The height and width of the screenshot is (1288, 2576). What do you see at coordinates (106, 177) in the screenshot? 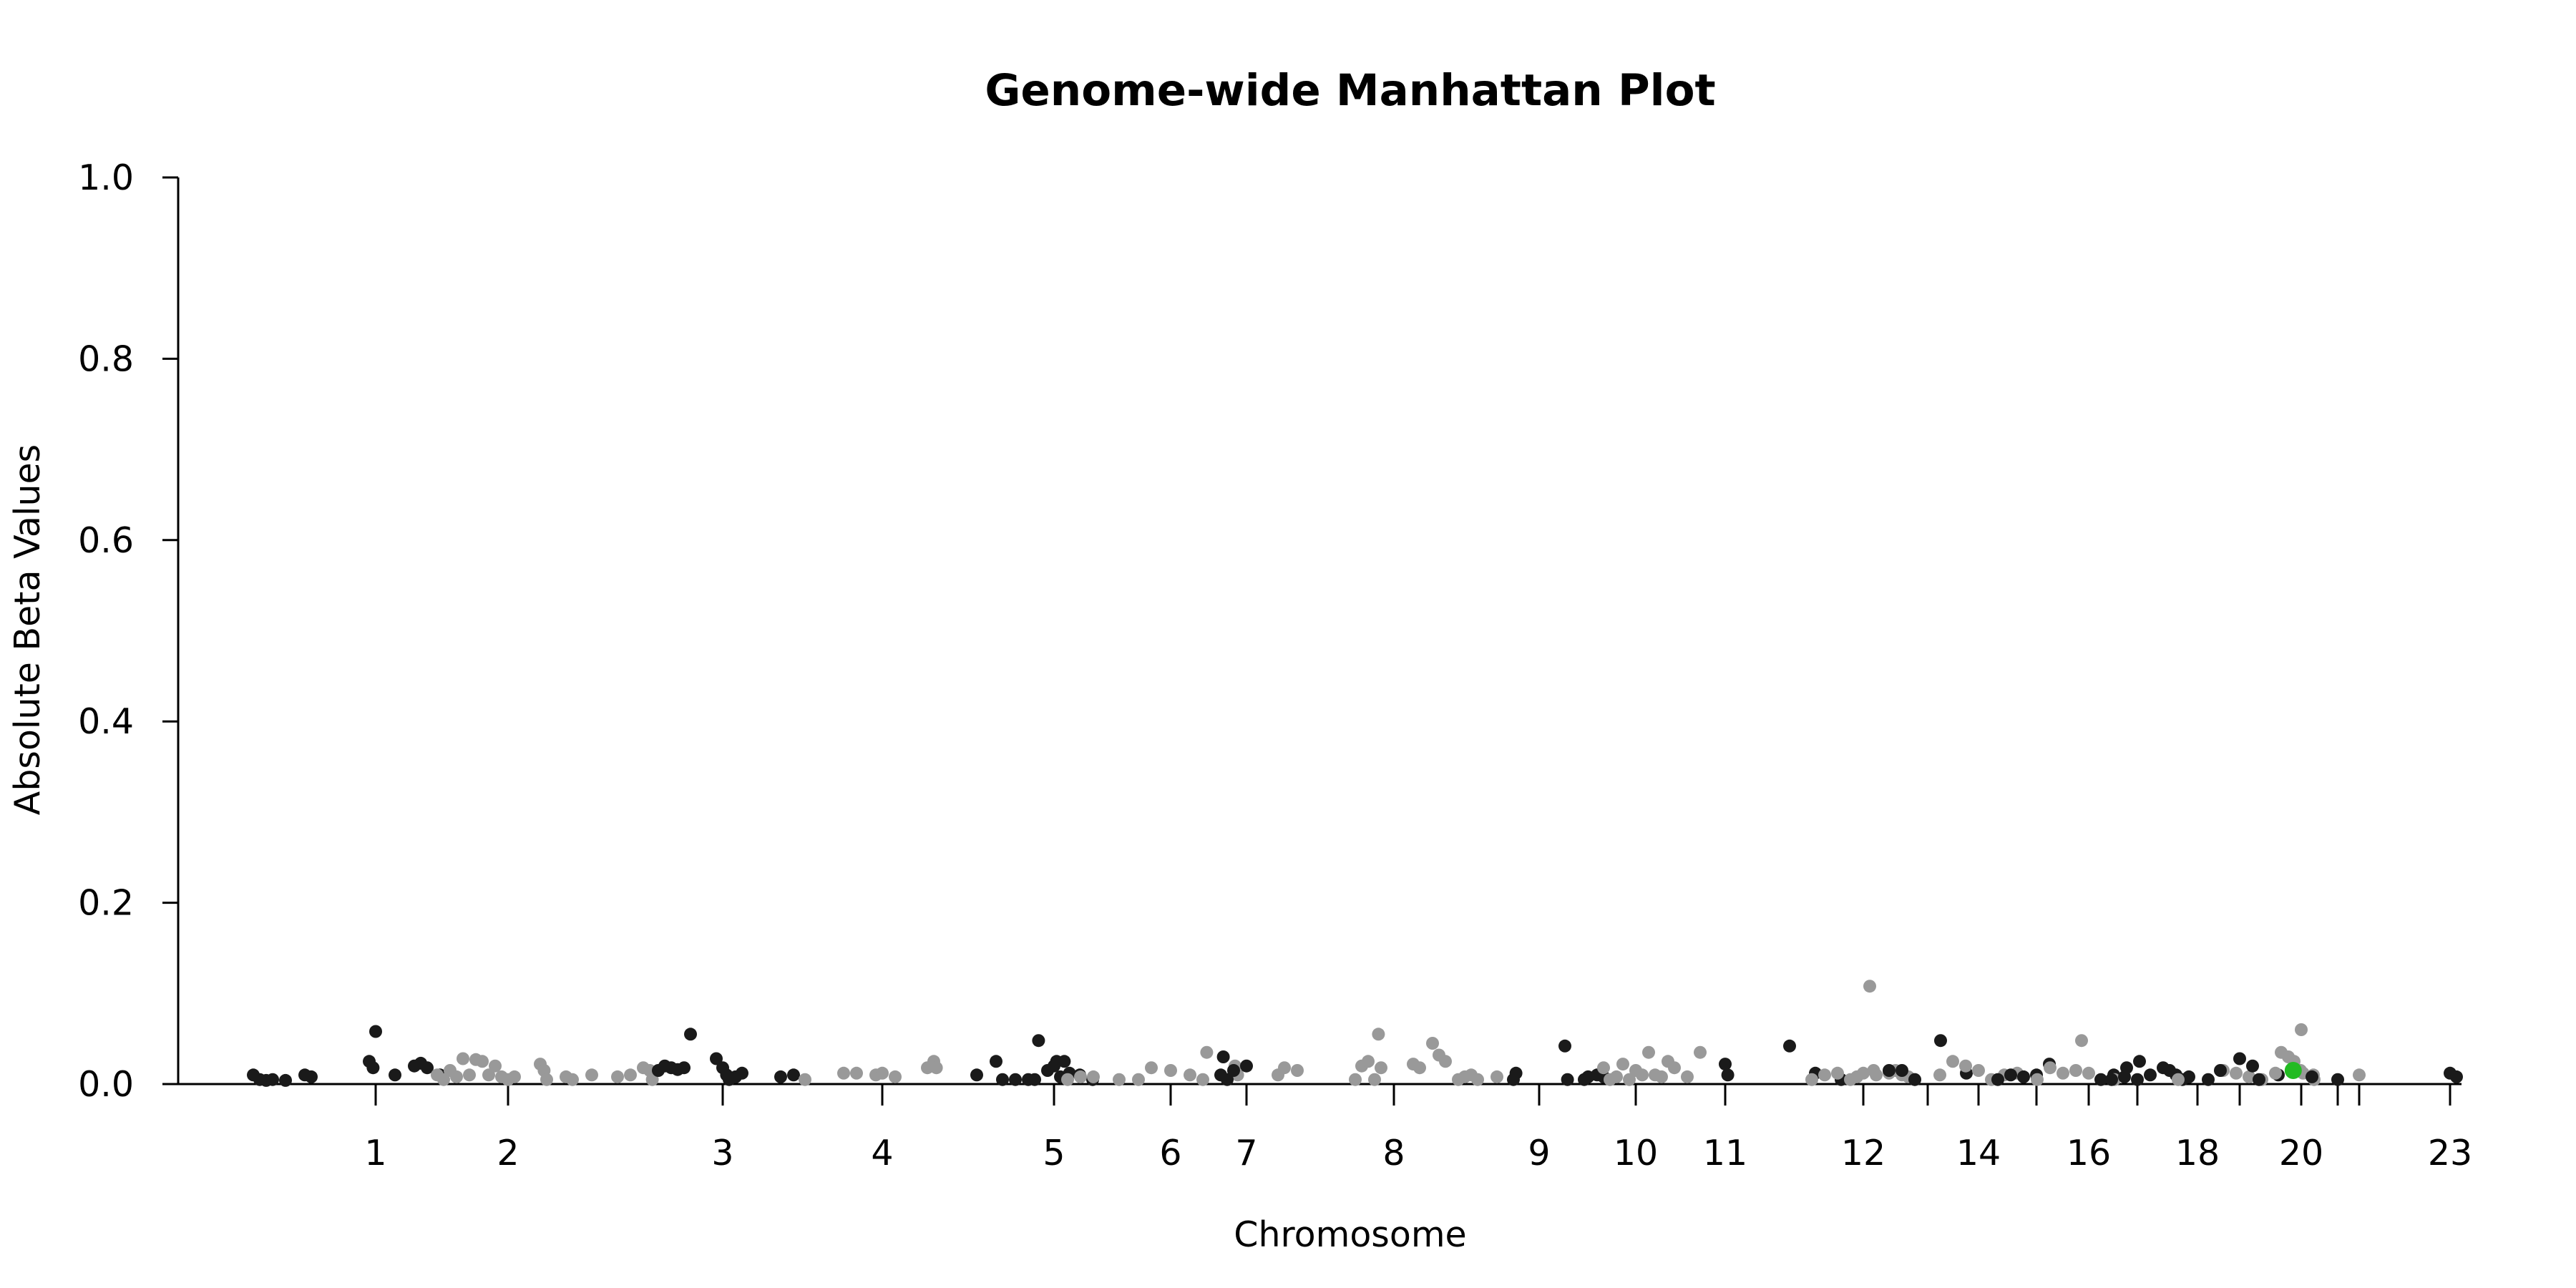
I see `y-tick-label: 1.0` at bounding box center [106, 177].